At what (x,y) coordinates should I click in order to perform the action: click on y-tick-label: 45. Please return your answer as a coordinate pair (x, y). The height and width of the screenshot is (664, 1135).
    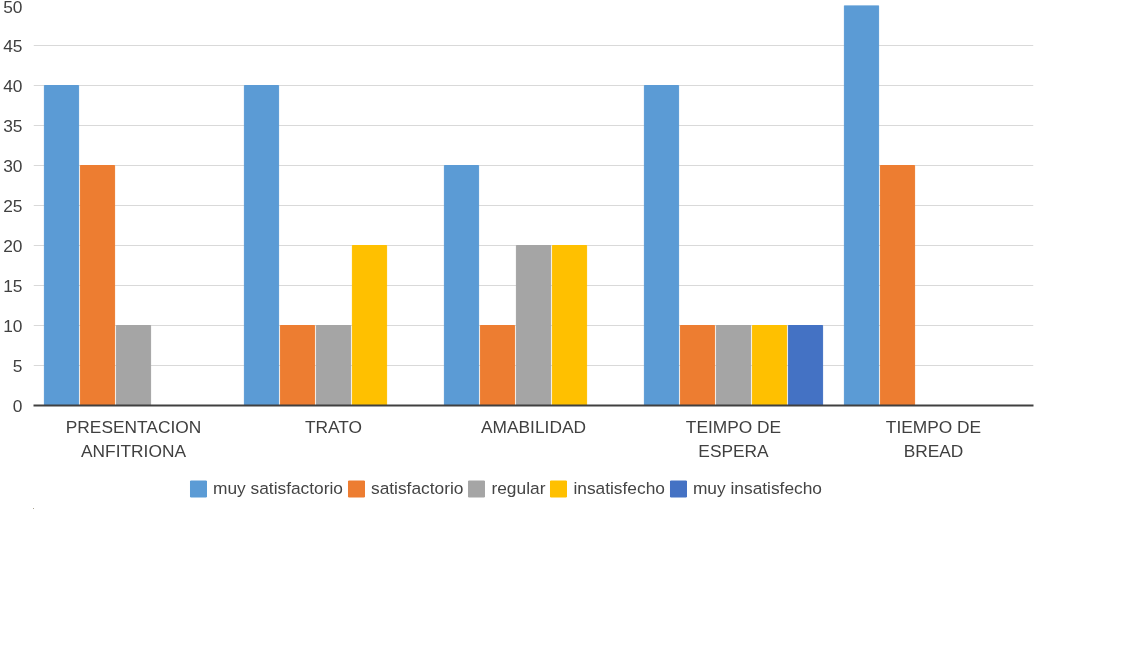
    Looking at the image, I should click on (13, 45).